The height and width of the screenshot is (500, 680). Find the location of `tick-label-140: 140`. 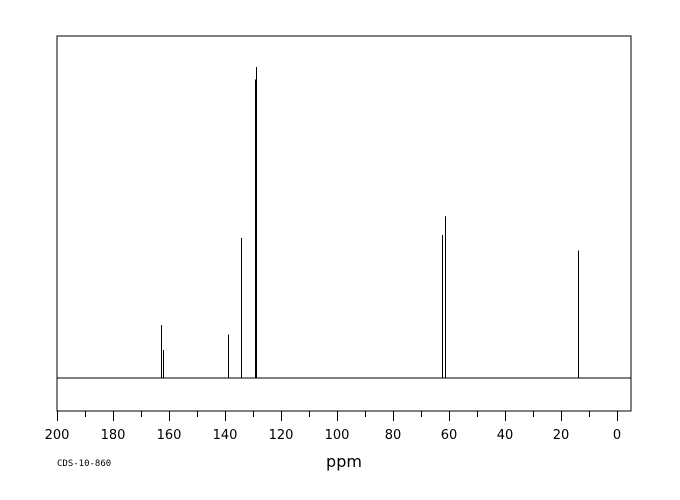

tick-label-140: 140 is located at coordinates (225, 435).